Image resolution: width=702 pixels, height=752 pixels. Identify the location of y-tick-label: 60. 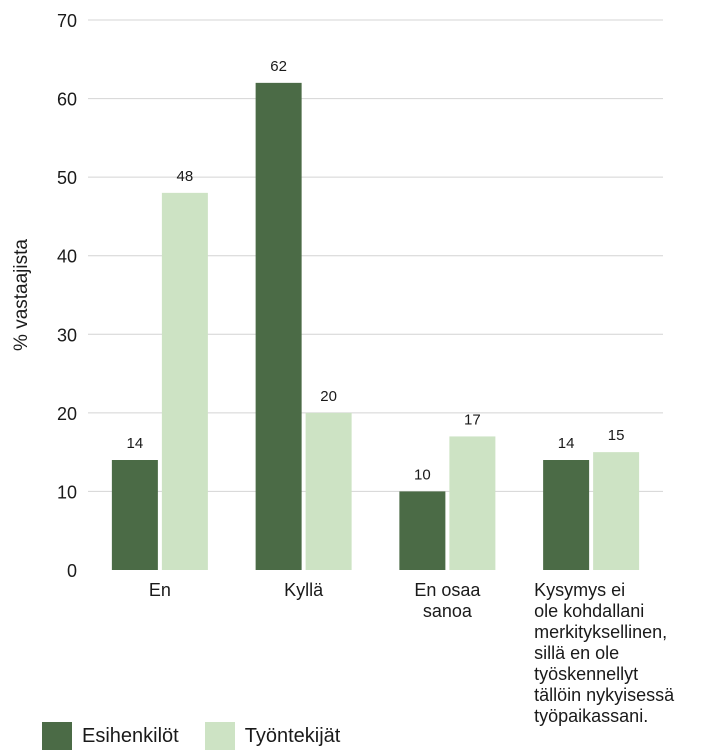
(67, 100).